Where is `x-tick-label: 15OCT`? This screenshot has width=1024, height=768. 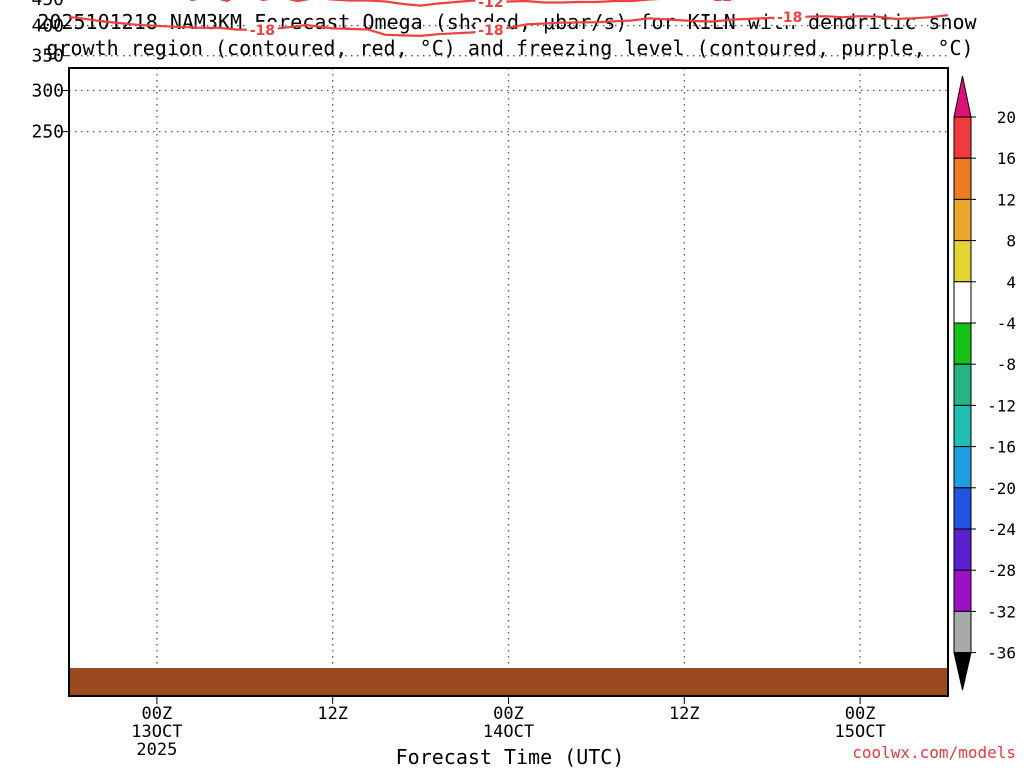
x-tick-label: 15OCT is located at coordinates (860, 732).